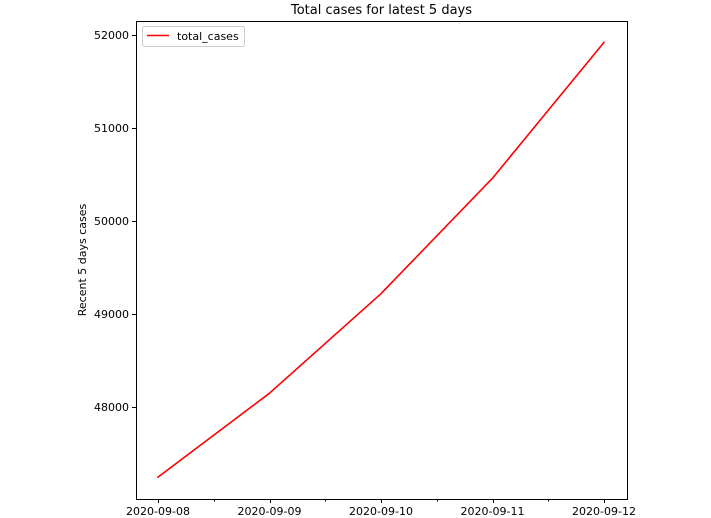 Image resolution: width=711 pixels, height=518 pixels. I want to click on x-tick-label: 2020-09-10, so click(381, 511).